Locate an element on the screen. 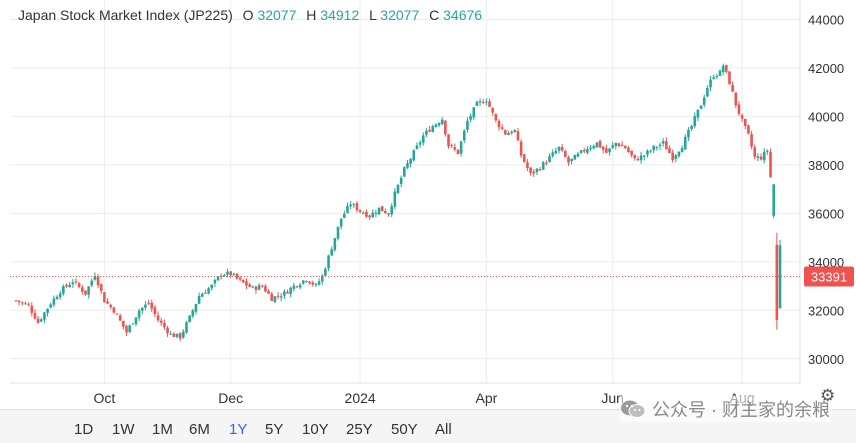 This screenshot has height=443, width=856. range-5y-button: 5Y is located at coordinates (274, 429).